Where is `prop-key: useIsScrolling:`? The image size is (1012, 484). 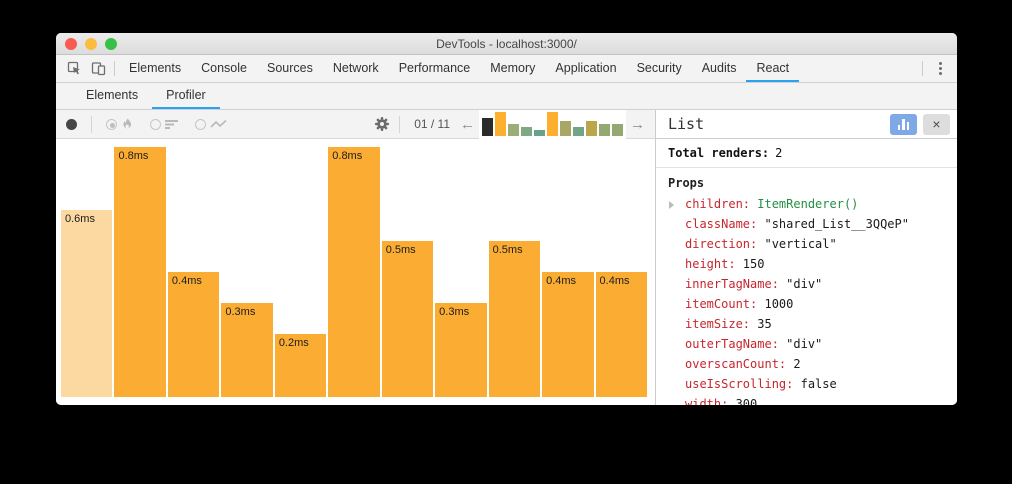 prop-key: useIsScrolling: is located at coordinates (739, 384).